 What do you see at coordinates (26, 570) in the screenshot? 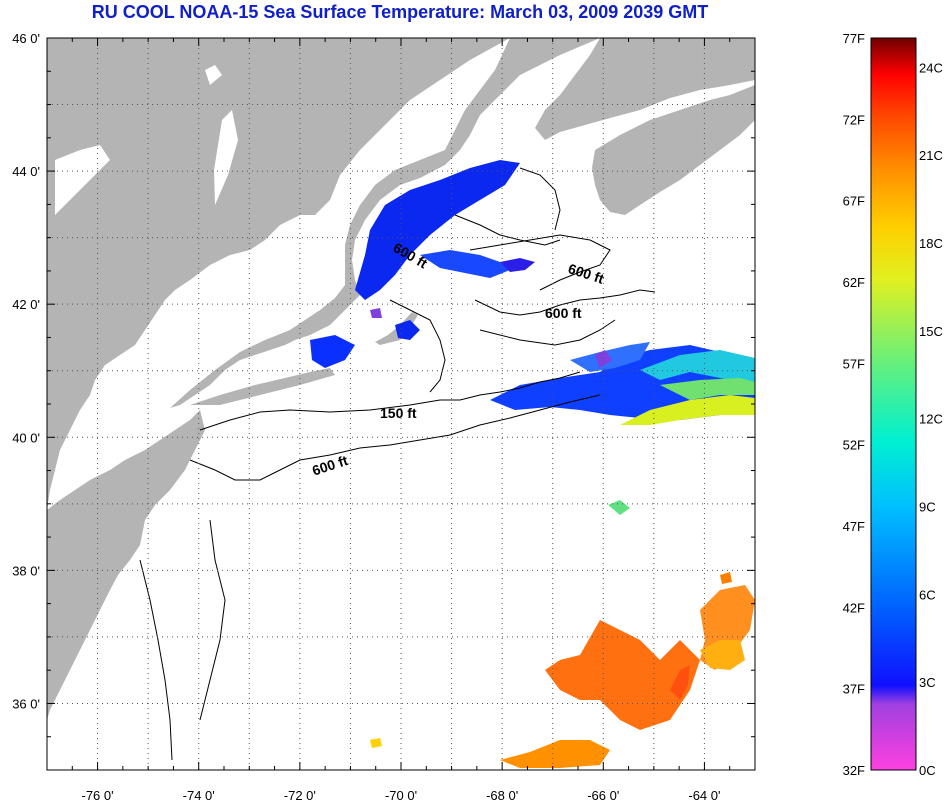
I see `lat-label: 38 0'` at bounding box center [26, 570].